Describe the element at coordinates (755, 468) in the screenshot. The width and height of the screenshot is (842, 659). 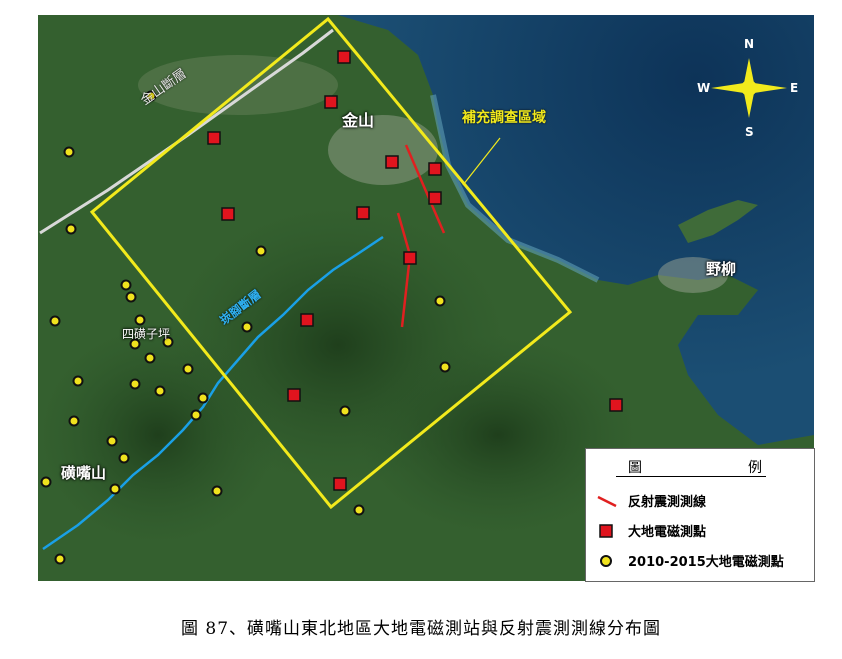
I see `legend-title-right: 例` at that location.